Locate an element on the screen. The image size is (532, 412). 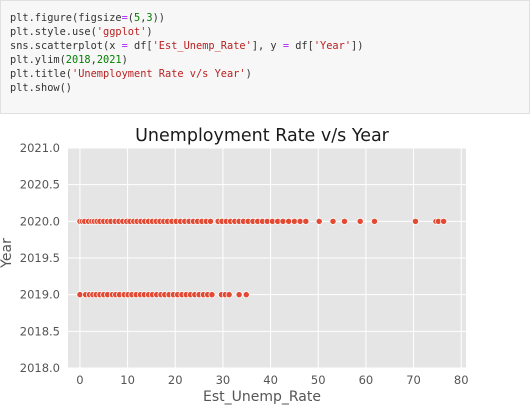
code-token: plt.style.use( is located at coordinates (53, 32).